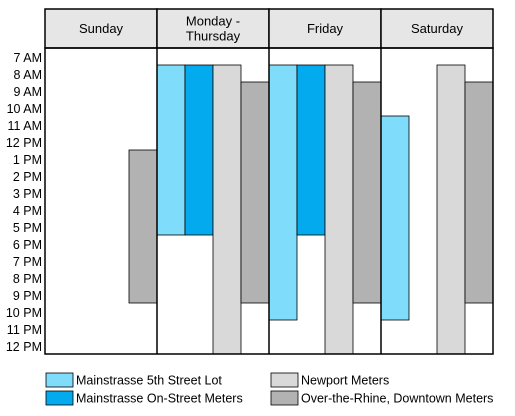 This screenshot has height=416, width=515. I want to click on y-tick-label: 5 PM, so click(27, 228).